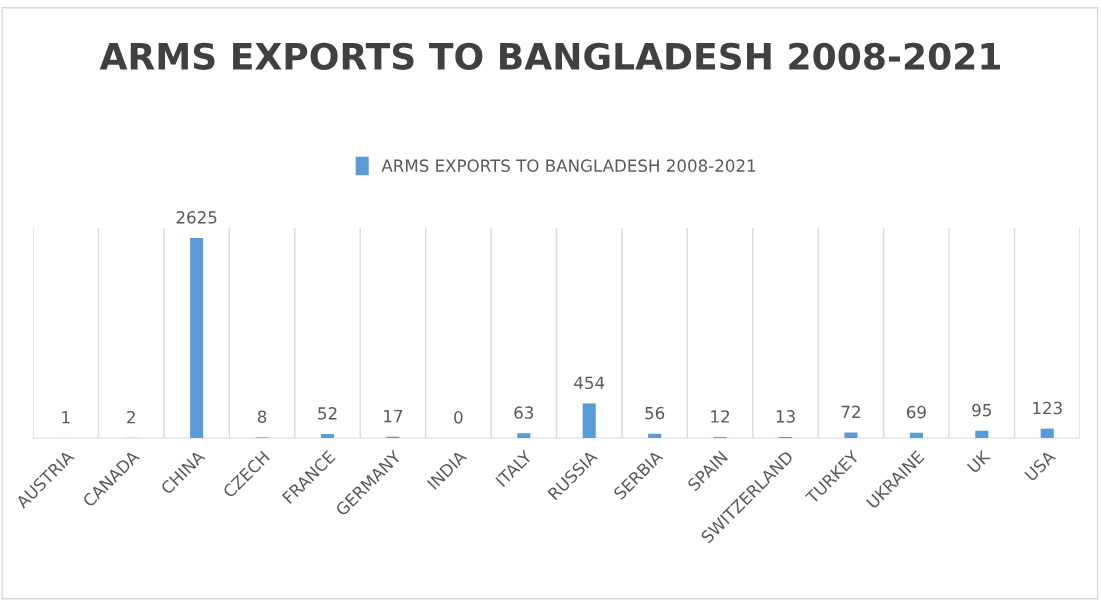 The height and width of the screenshot is (600, 1102). What do you see at coordinates (916, 412) in the screenshot?
I see `data-label: 69` at bounding box center [916, 412].